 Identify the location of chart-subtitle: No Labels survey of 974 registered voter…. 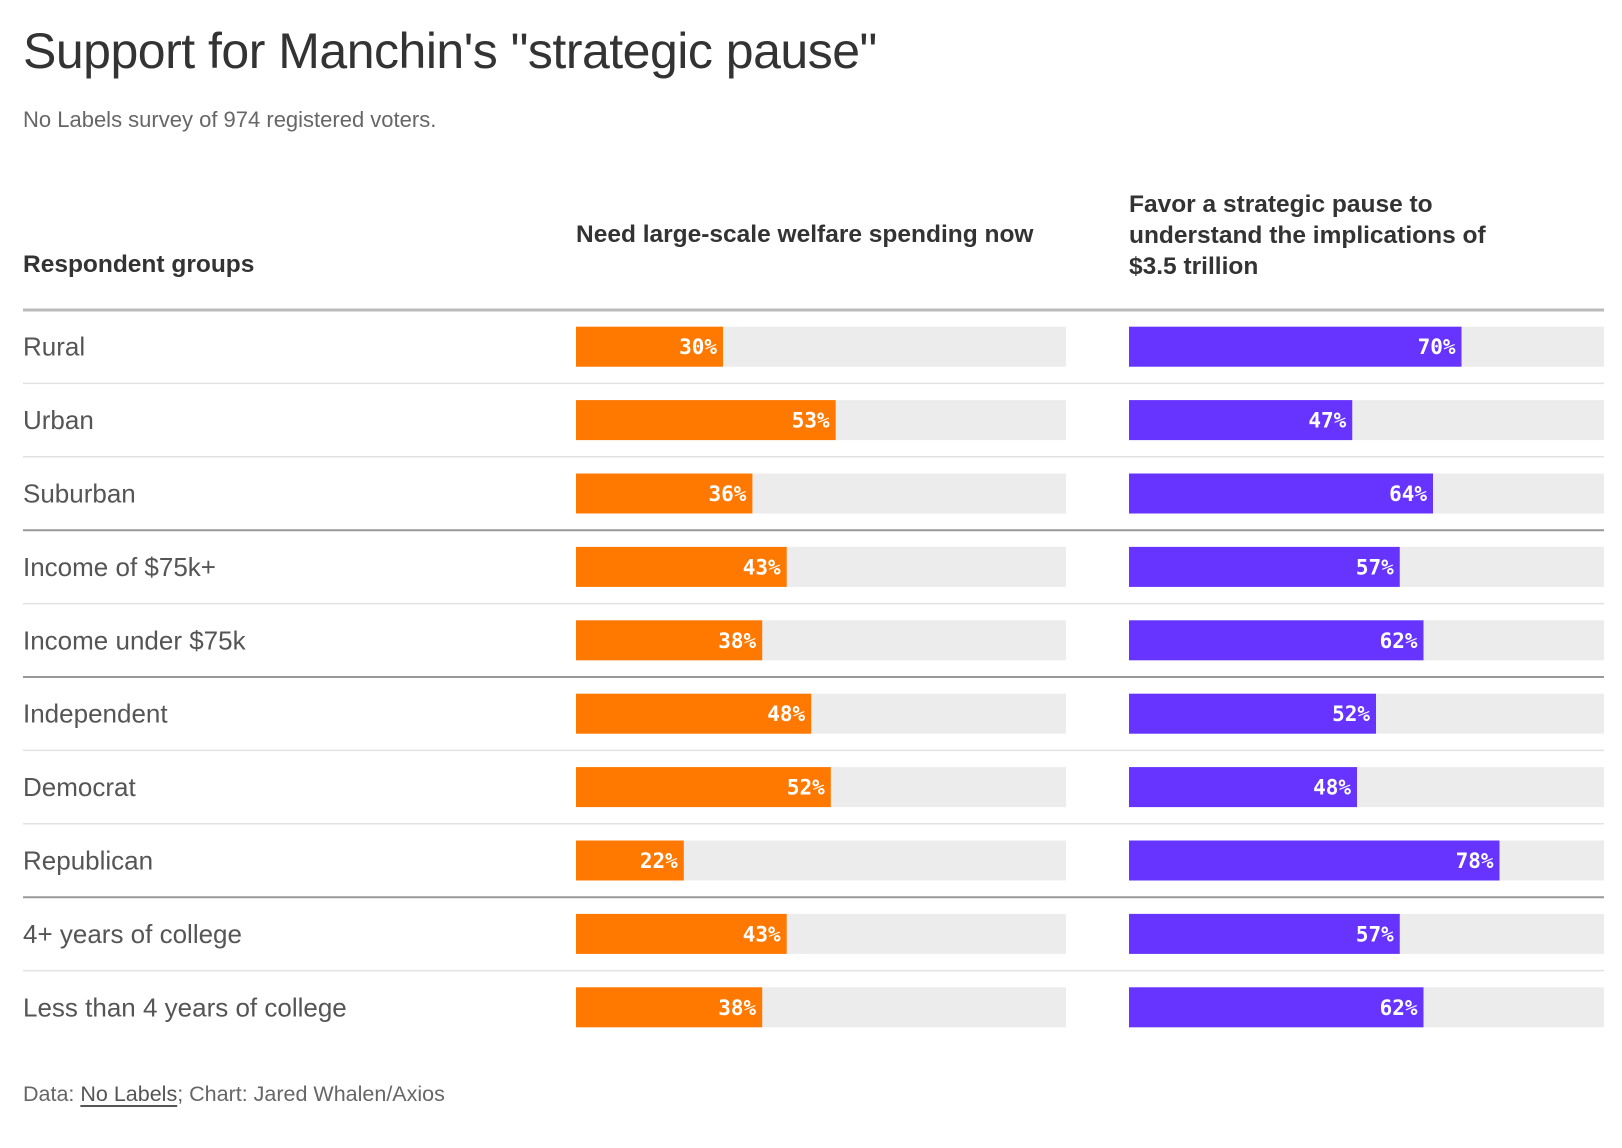
(230, 119).